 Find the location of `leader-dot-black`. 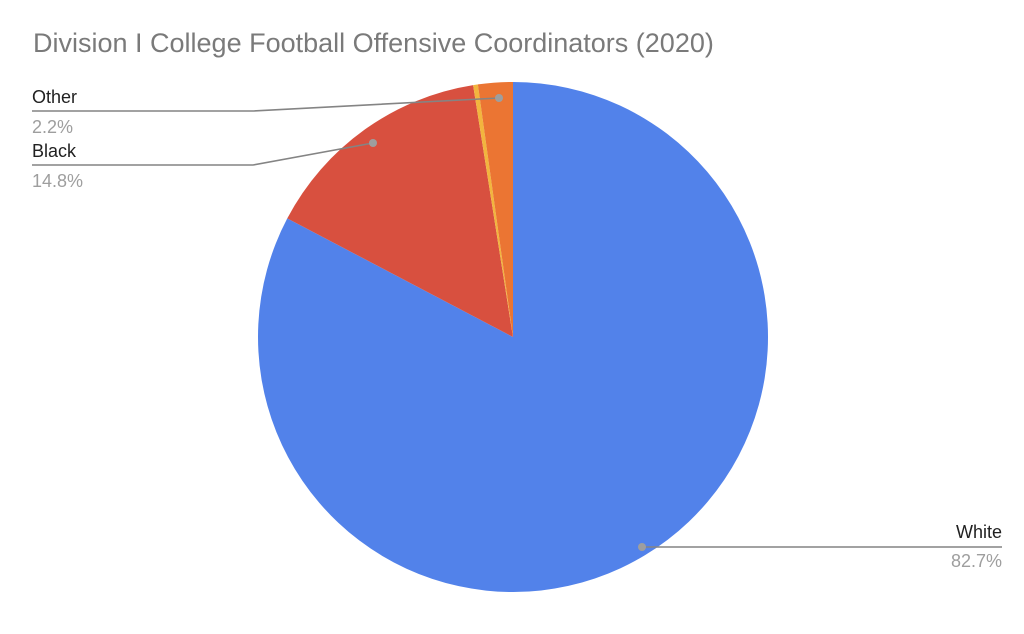

leader-dot-black is located at coordinates (373, 143).